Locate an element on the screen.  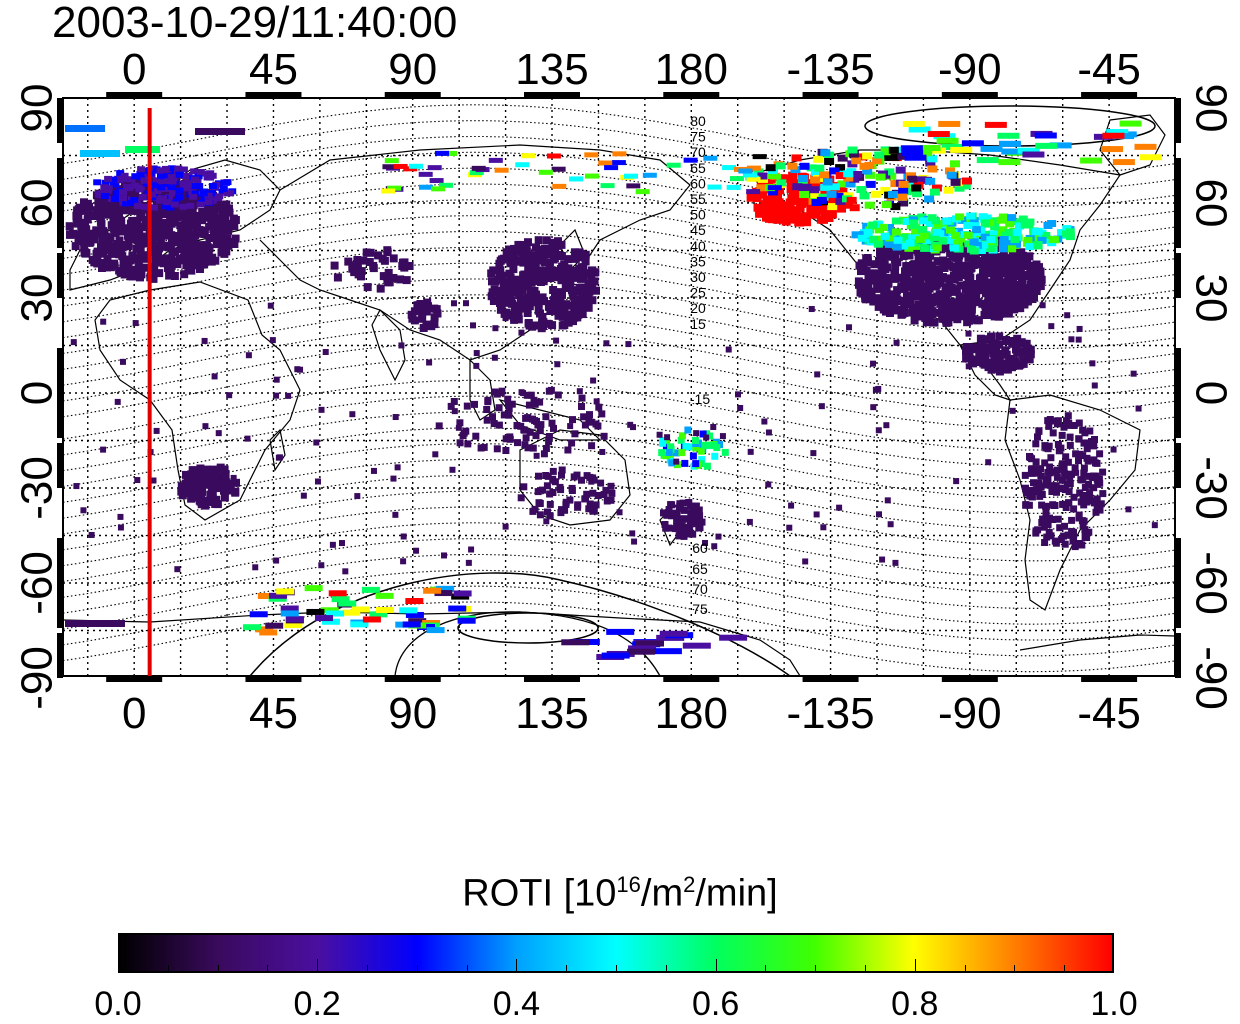
x-axis-label-bottom: 180 is located at coordinates (691, 713).